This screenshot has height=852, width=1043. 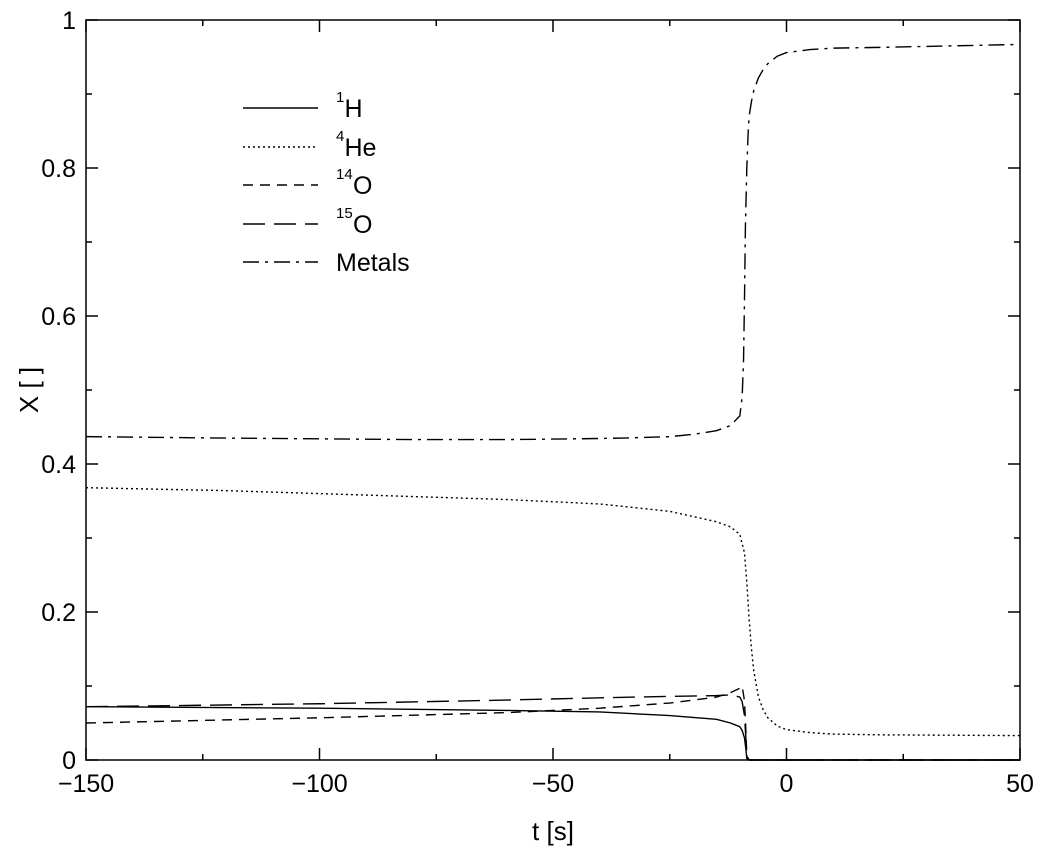 What do you see at coordinates (340, 97) in the screenshot?
I see `legend-superscript-0: 1` at bounding box center [340, 97].